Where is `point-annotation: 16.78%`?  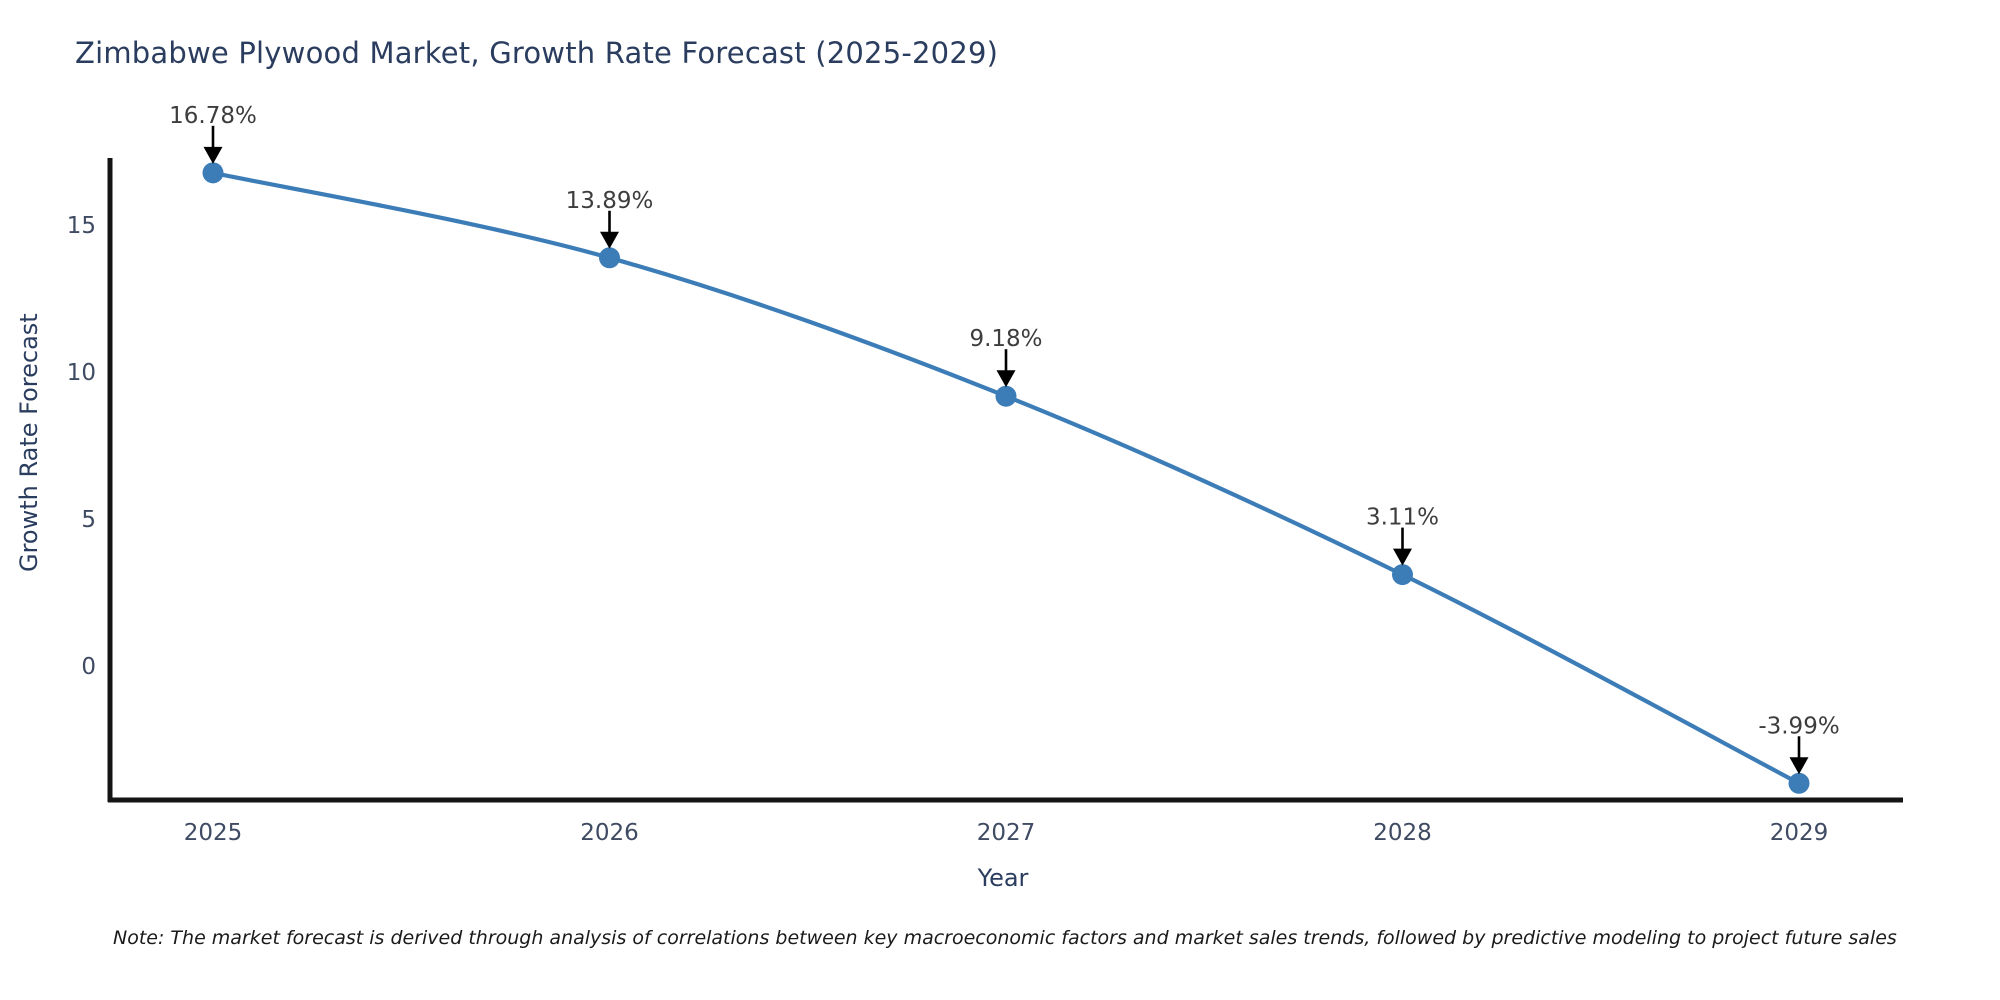 point-annotation: 16.78% is located at coordinates (213, 116).